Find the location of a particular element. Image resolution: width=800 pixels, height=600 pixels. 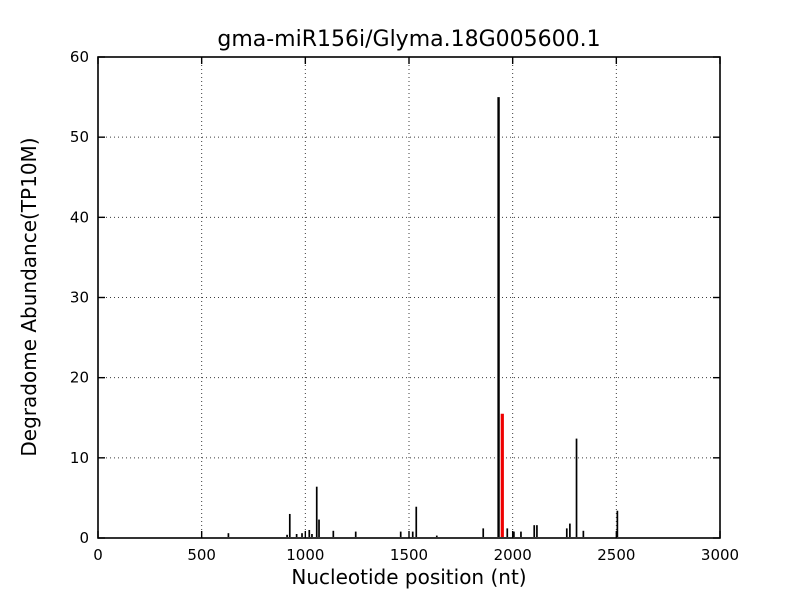

y-tick-labels: 0 10 20 30 40 50 60 is located at coordinates (79, 297).